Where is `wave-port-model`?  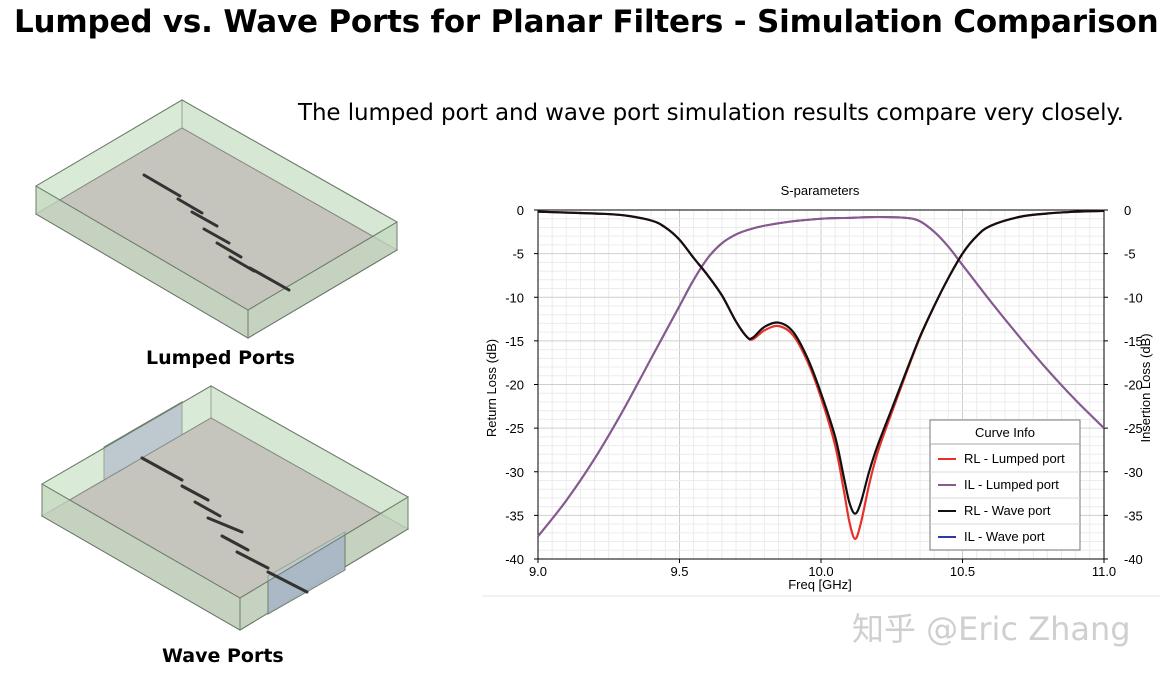
wave-port-model is located at coordinates (225, 508).